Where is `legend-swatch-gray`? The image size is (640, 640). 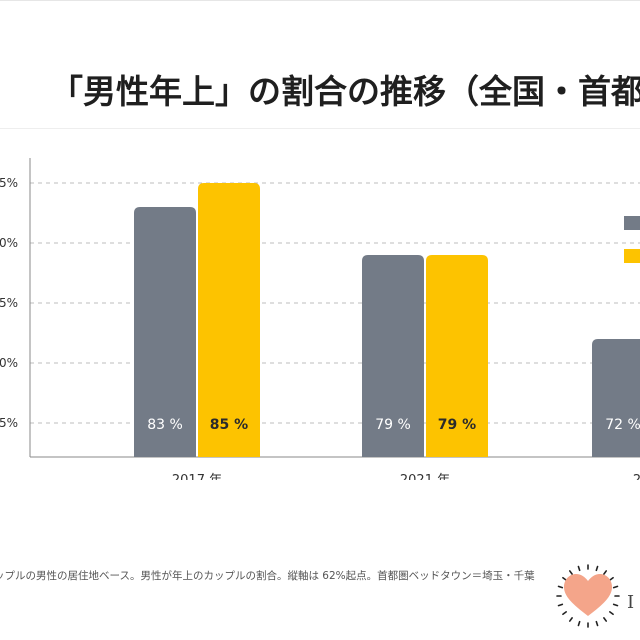 legend-swatch-gray is located at coordinates (632, 223).